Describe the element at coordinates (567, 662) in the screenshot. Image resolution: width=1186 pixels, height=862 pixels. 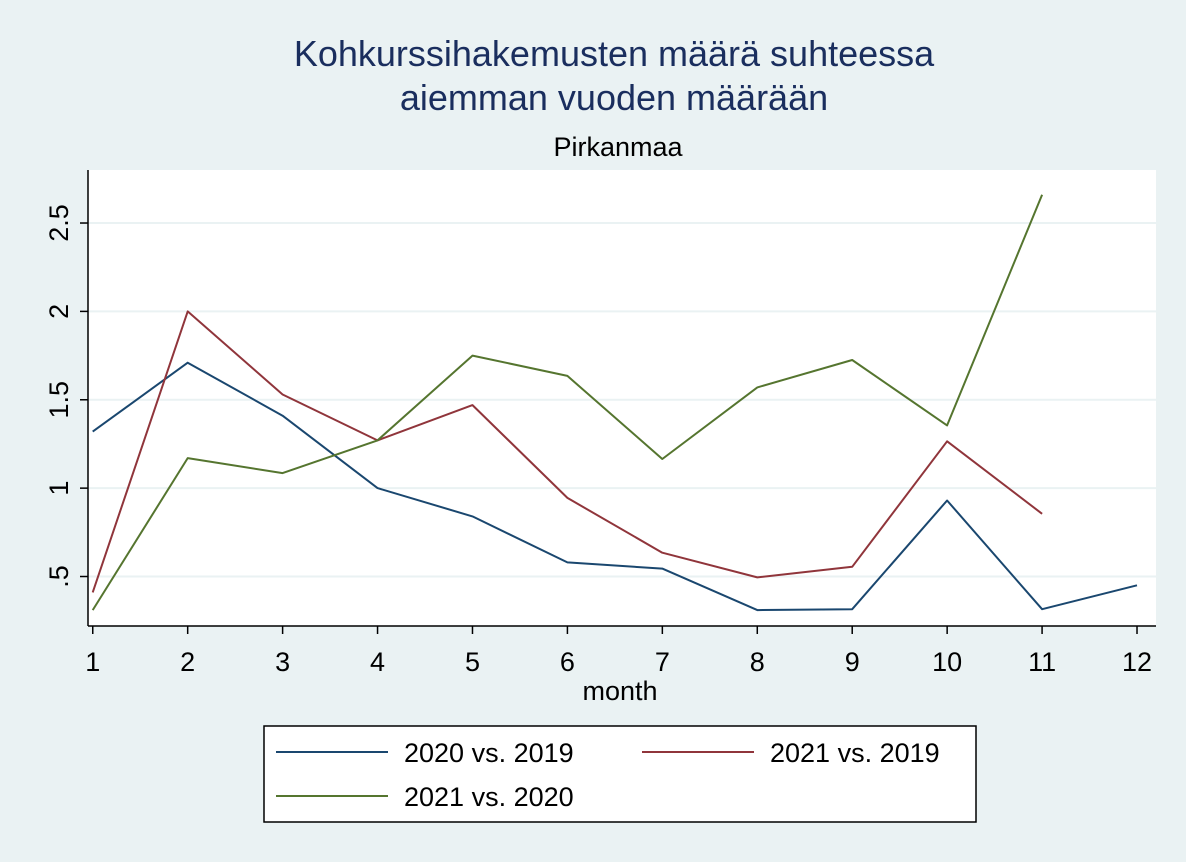
I see `x-tick-label: 6` at that location.